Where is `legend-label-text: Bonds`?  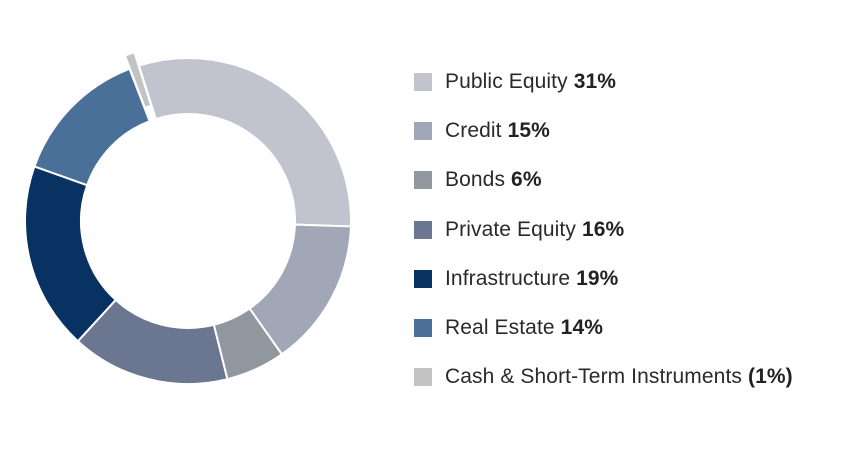
legend-label-text: Bonds is located at coordinates (475, 180).